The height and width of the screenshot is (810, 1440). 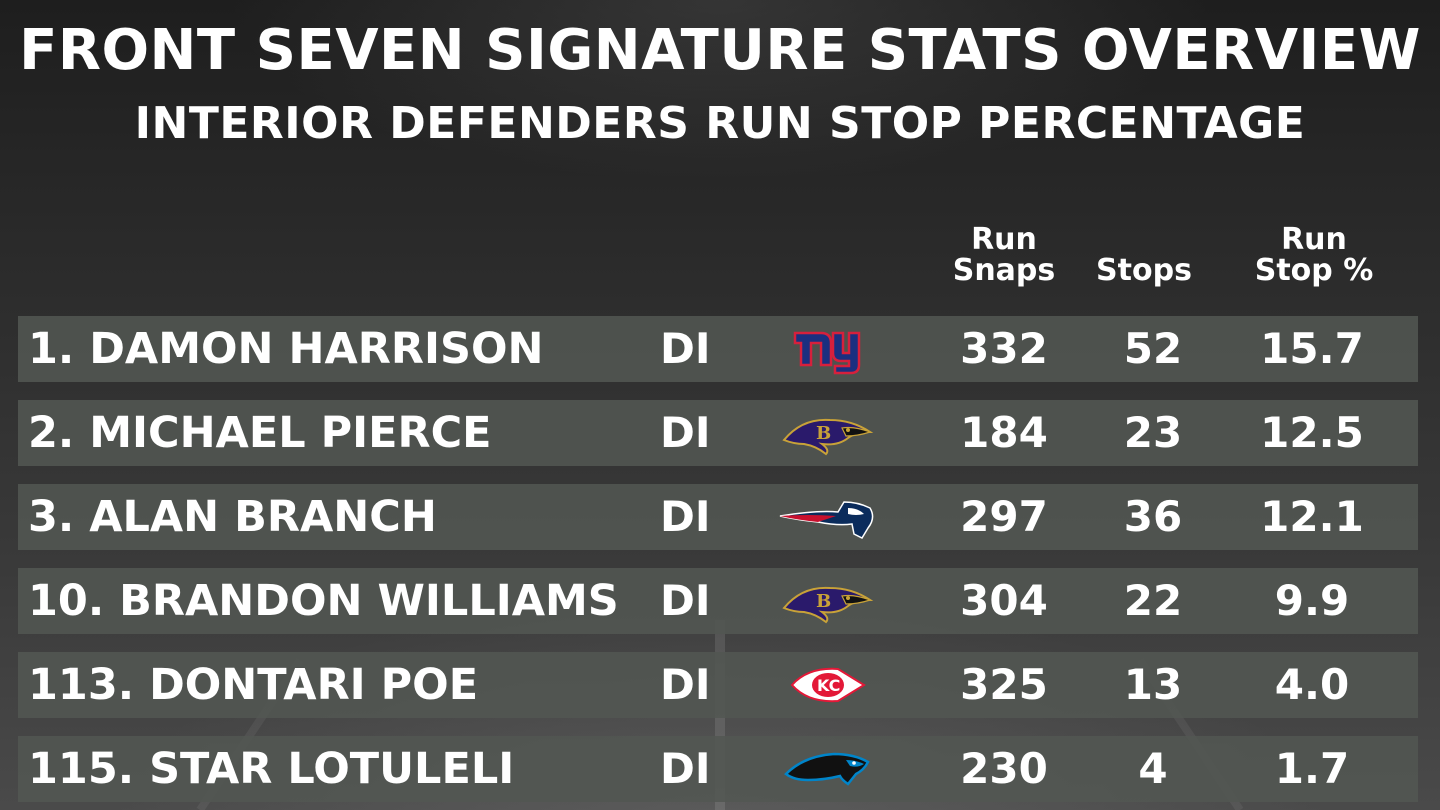 What do you see at coordinates (1153, 348) in the screenshot?
I see `stops-value: 52` at bounding box center [1153, 348].